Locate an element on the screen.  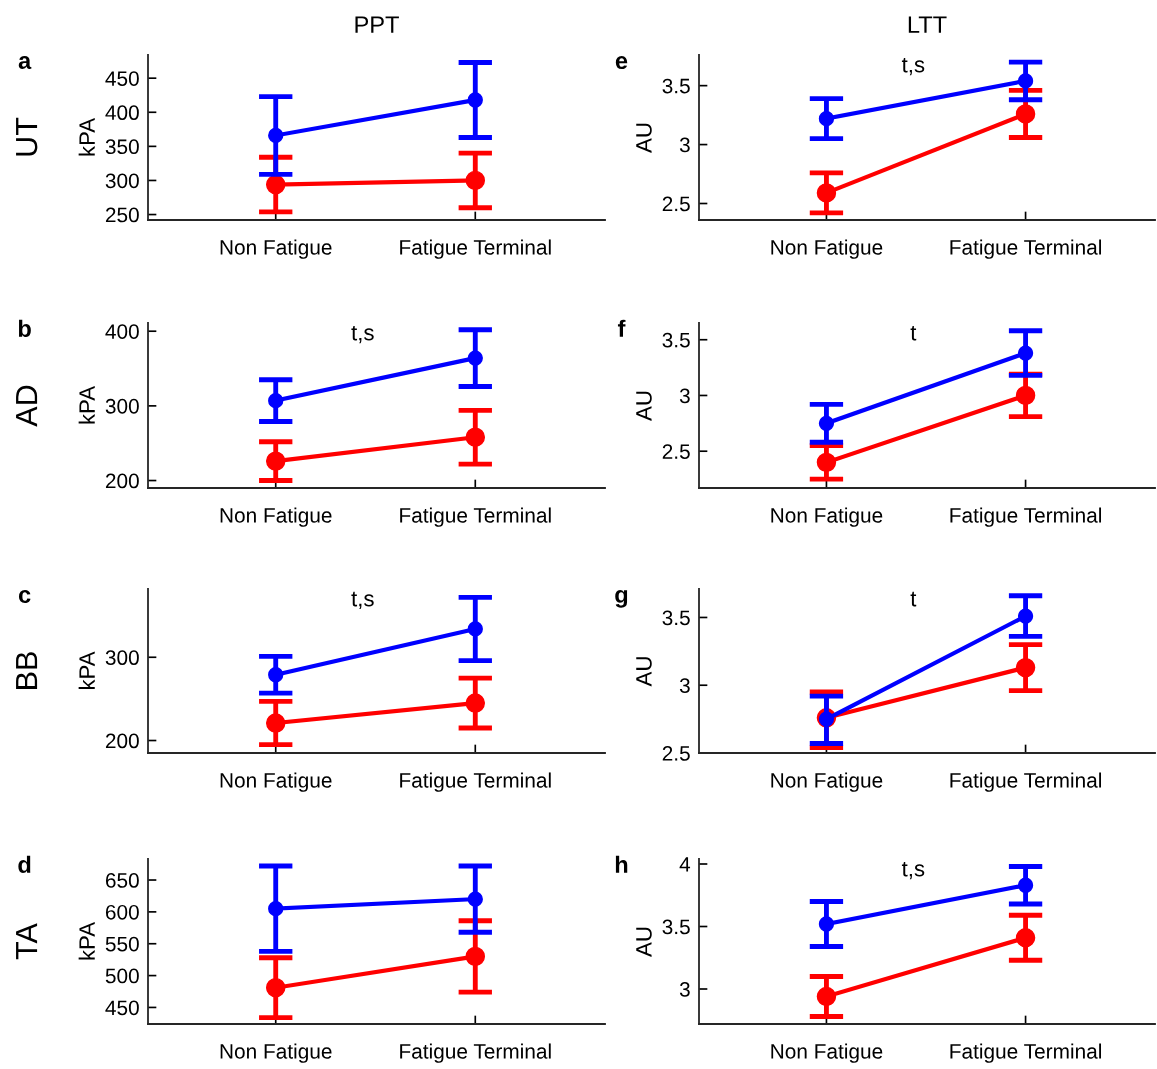
text: d is located at coordinates (24, 864).